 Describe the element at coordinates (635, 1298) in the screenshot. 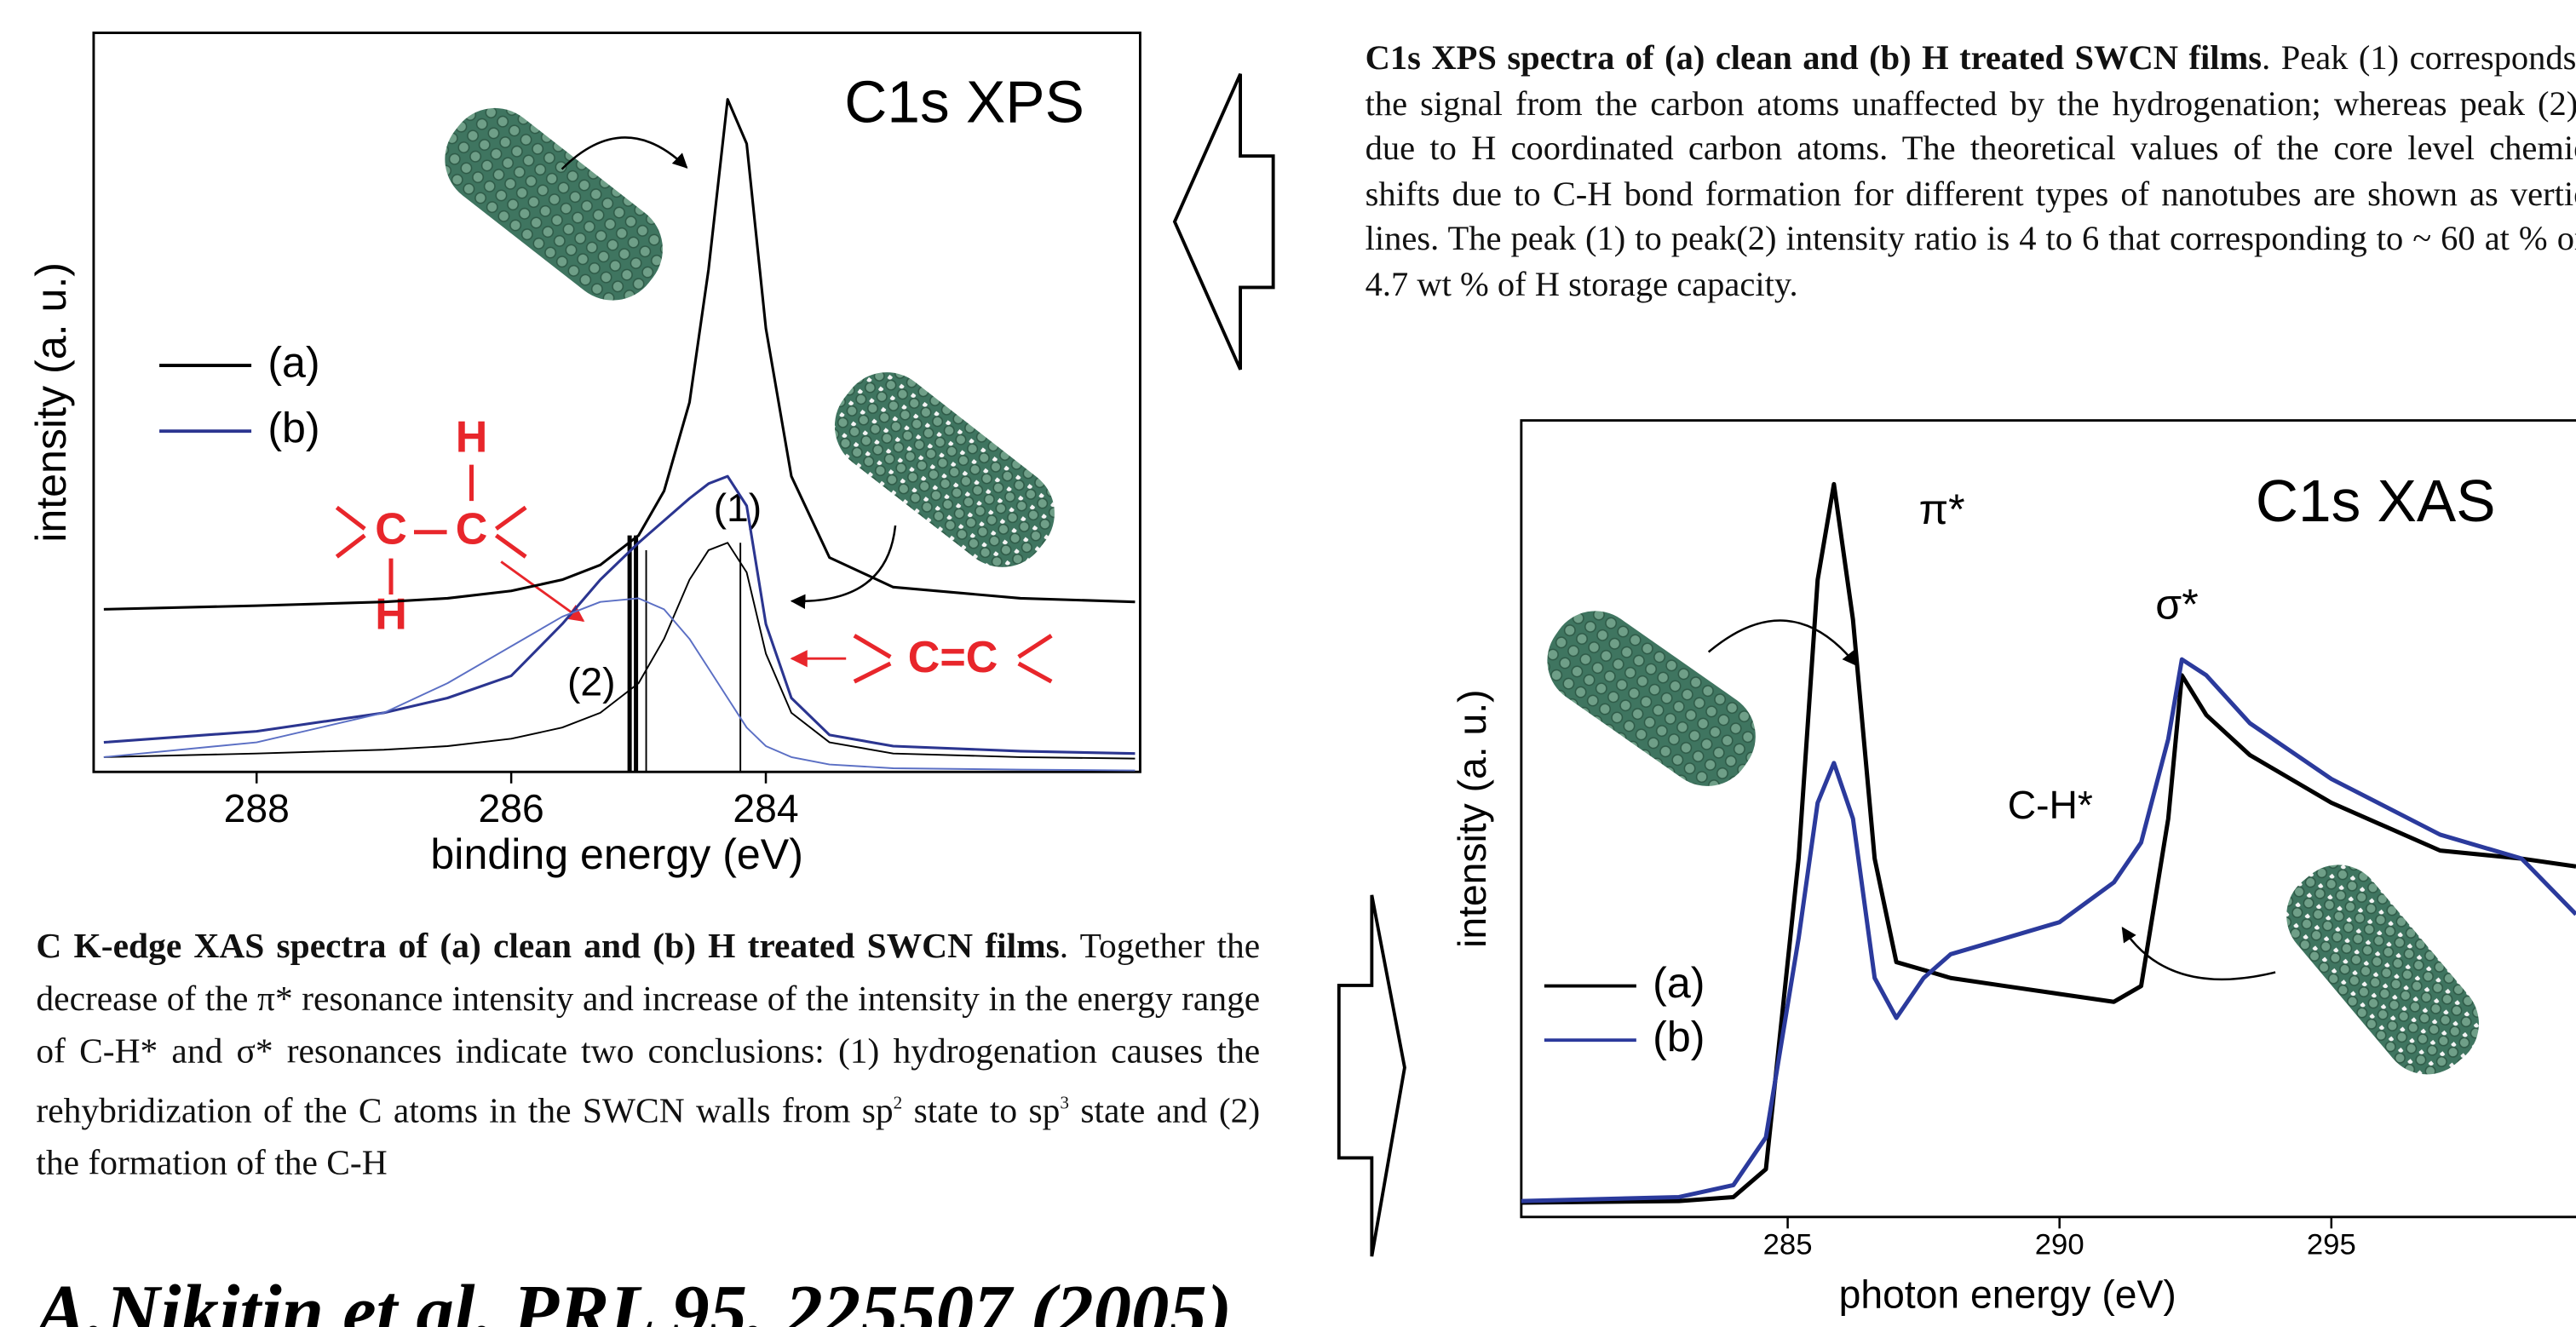

I see `reference: A.Nikitin et al. PRL 95, 225507 (2005)` at that location.